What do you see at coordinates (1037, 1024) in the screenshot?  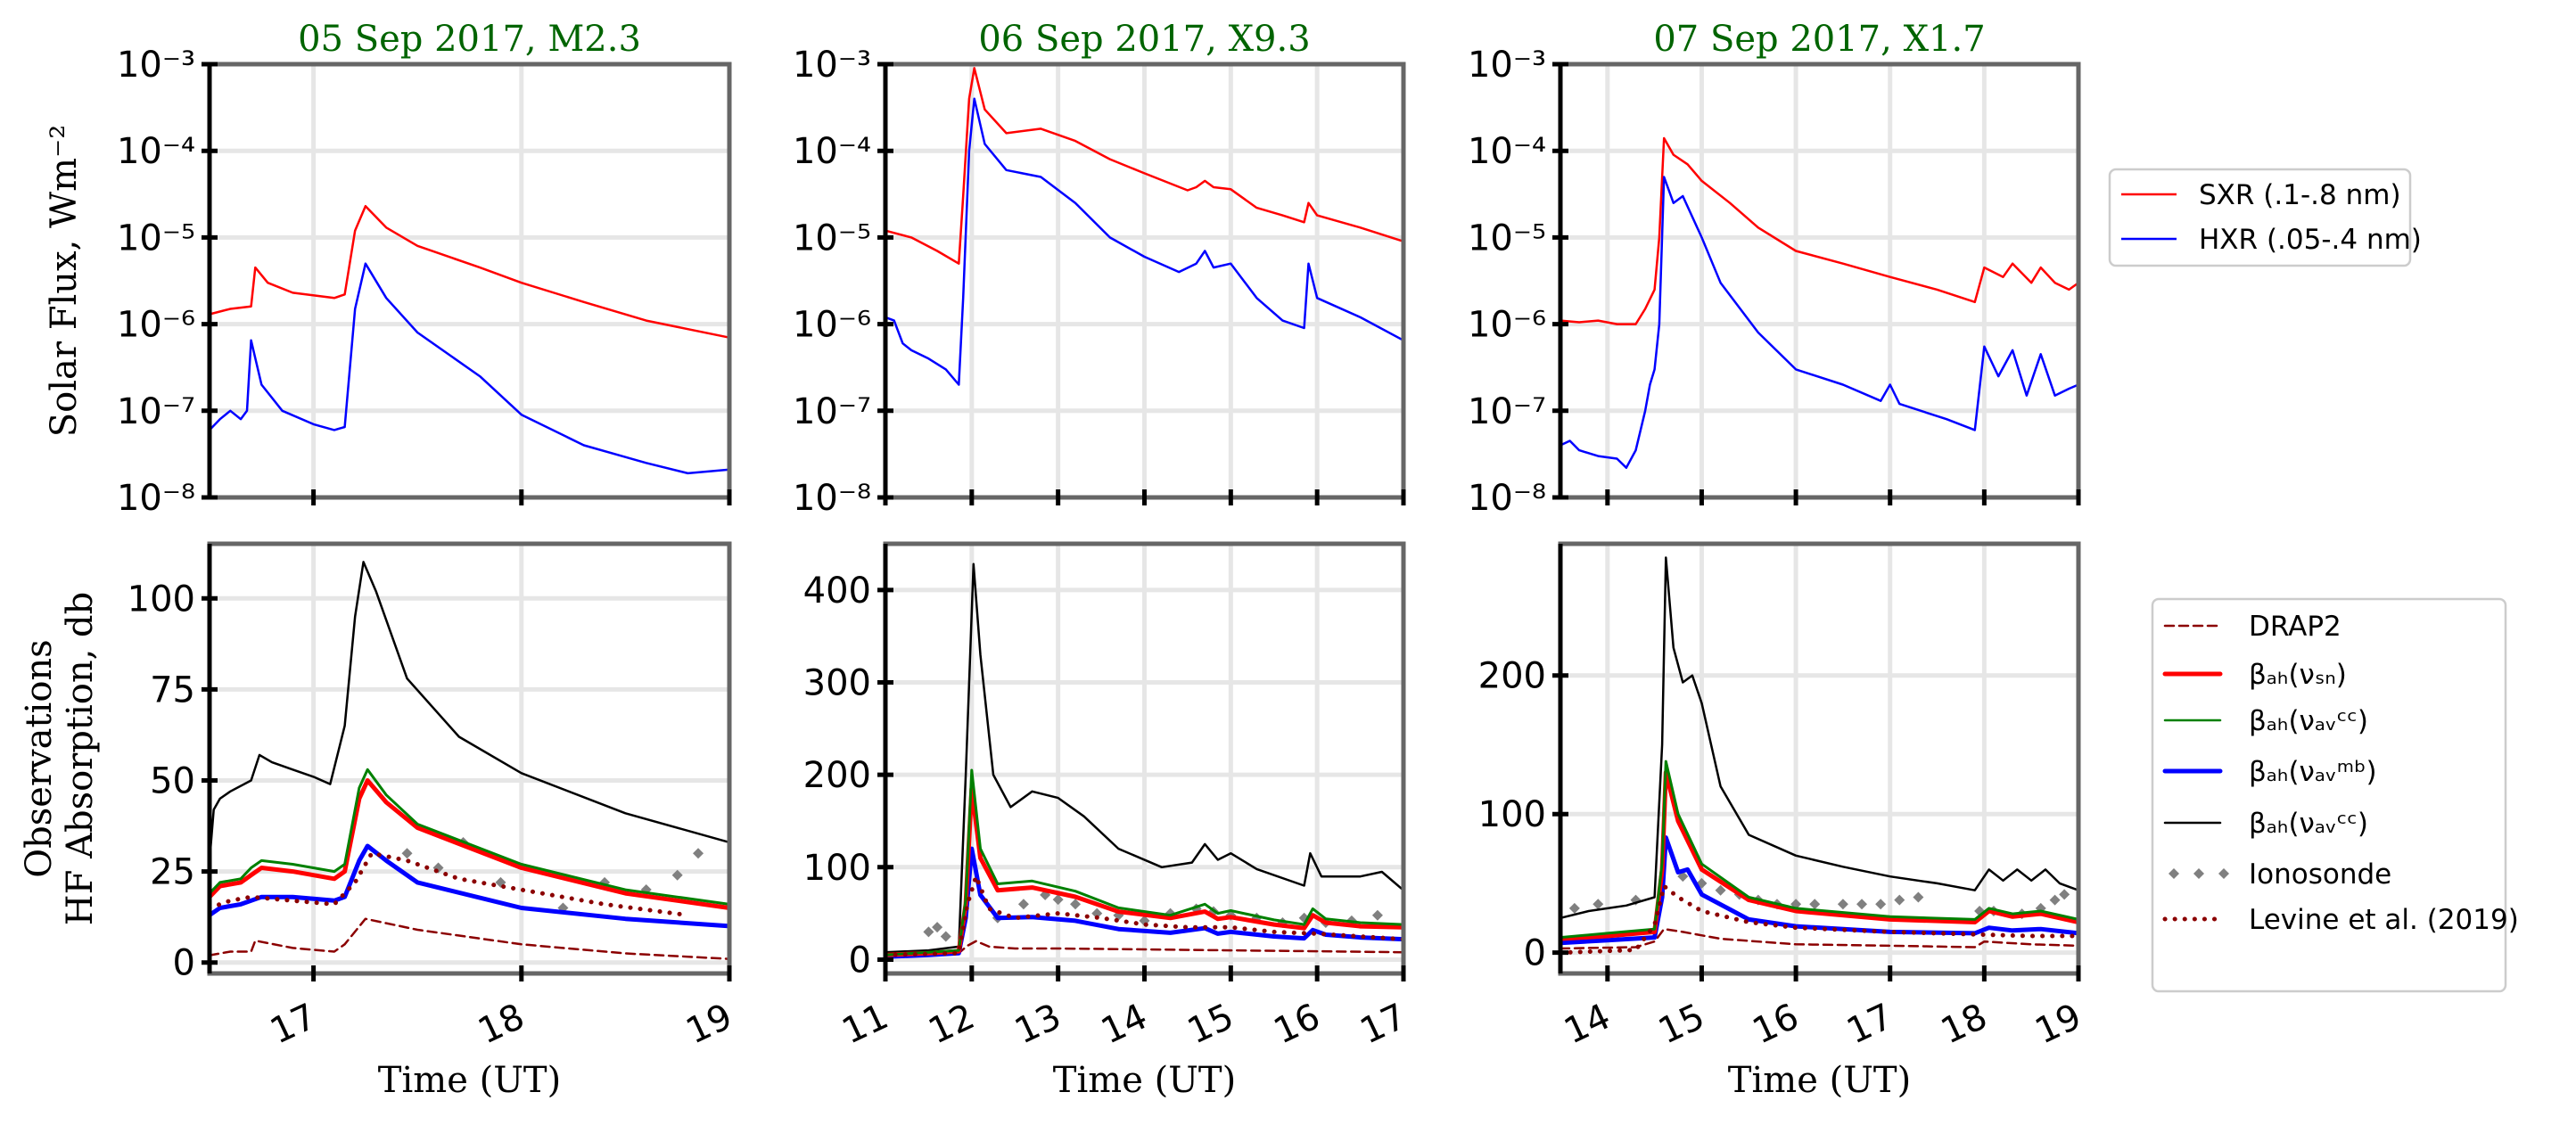 I see `bottom-xtick-label: 13` at bounding box center [1037, 1024].